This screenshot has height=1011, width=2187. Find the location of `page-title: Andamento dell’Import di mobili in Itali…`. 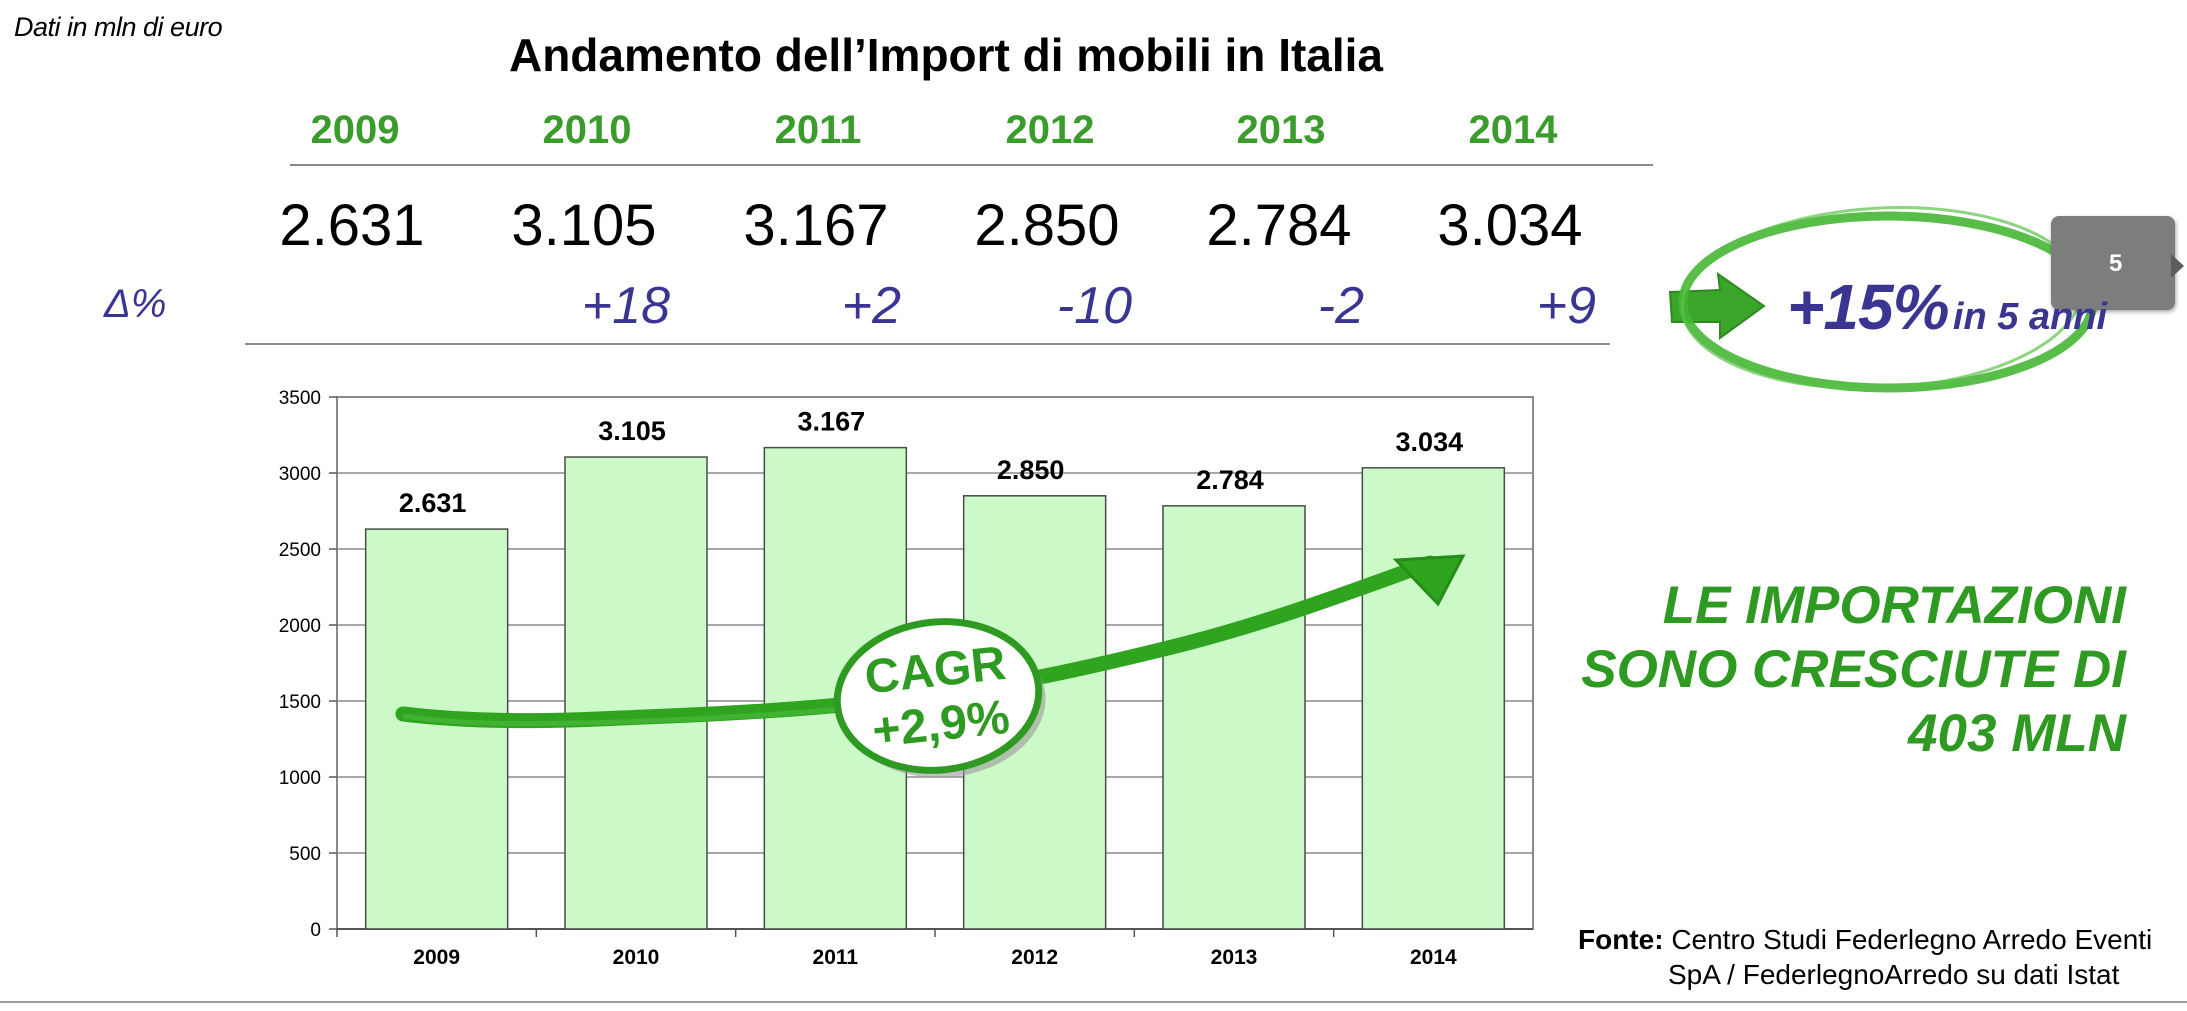

page-title: Andamento dell’Import di mobili in Itali… is located at coordinates (946, 55).